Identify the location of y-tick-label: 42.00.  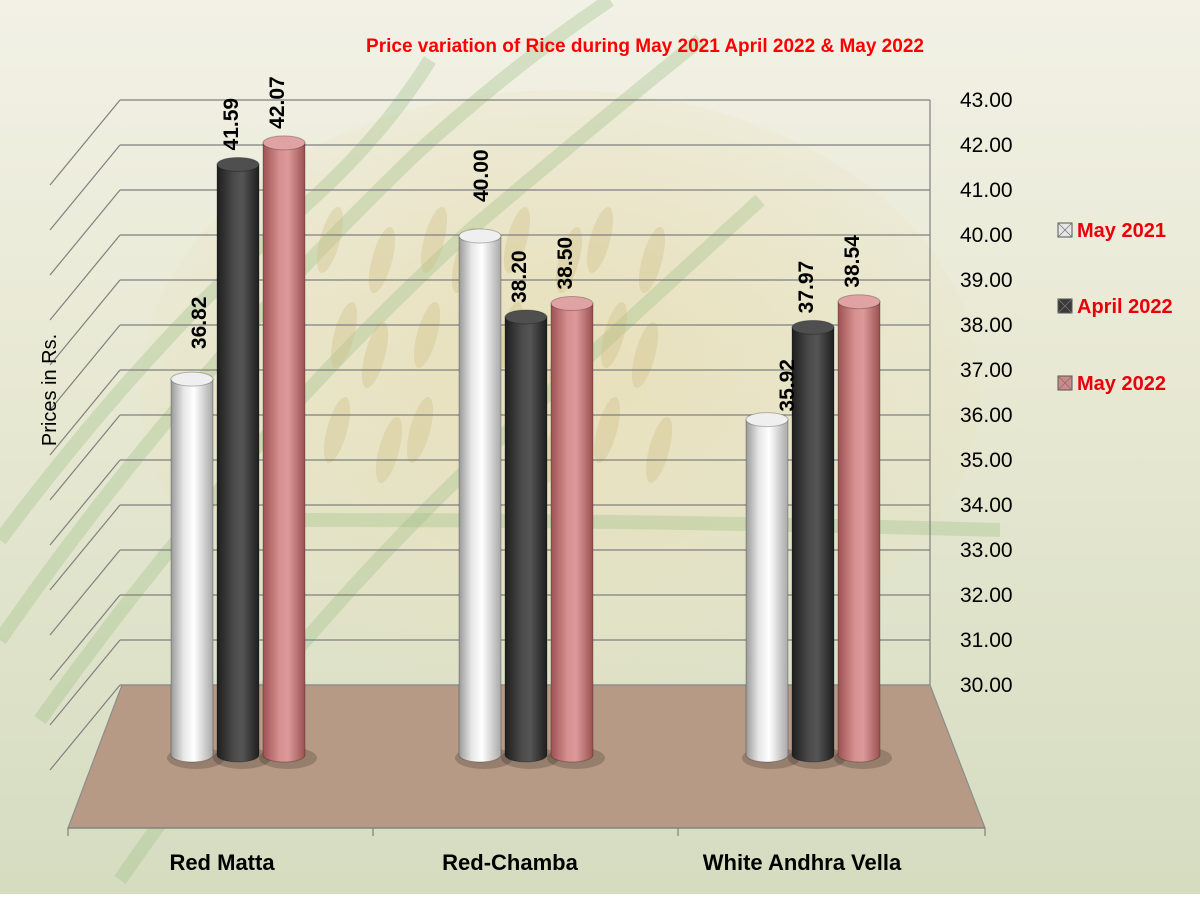
(986, 145).